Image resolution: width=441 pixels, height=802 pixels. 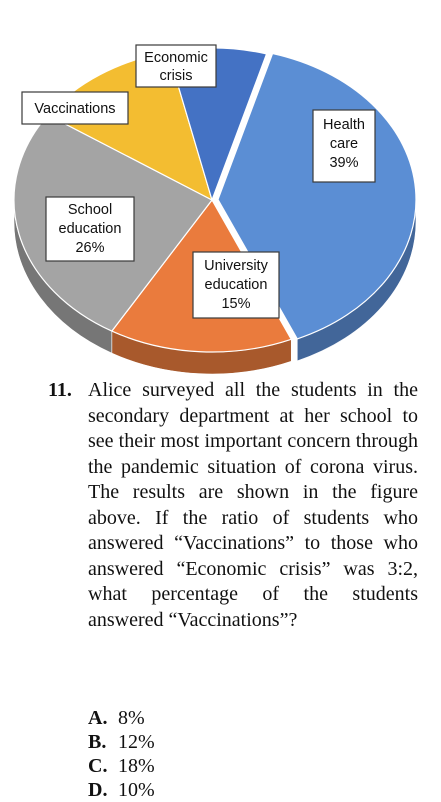 What do you see at coordinates (89, 248) in the screenshot?
I see `label-school-education-value: 26%` at bounding box center [89, 248].